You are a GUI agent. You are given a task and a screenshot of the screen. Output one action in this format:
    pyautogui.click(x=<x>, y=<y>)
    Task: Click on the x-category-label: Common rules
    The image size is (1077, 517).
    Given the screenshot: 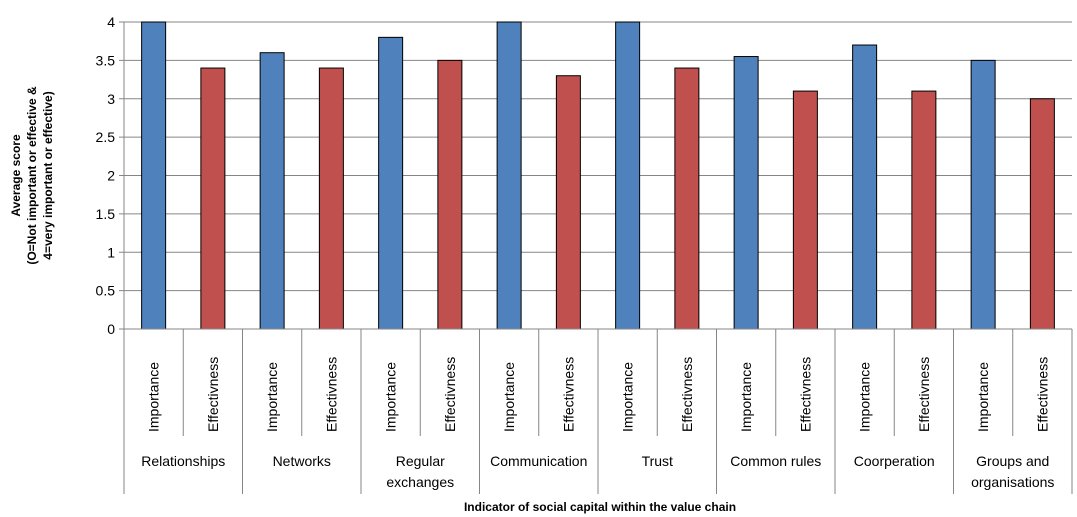 What is the action you would take?
    pyautogui.click(x=775, y=461)
    